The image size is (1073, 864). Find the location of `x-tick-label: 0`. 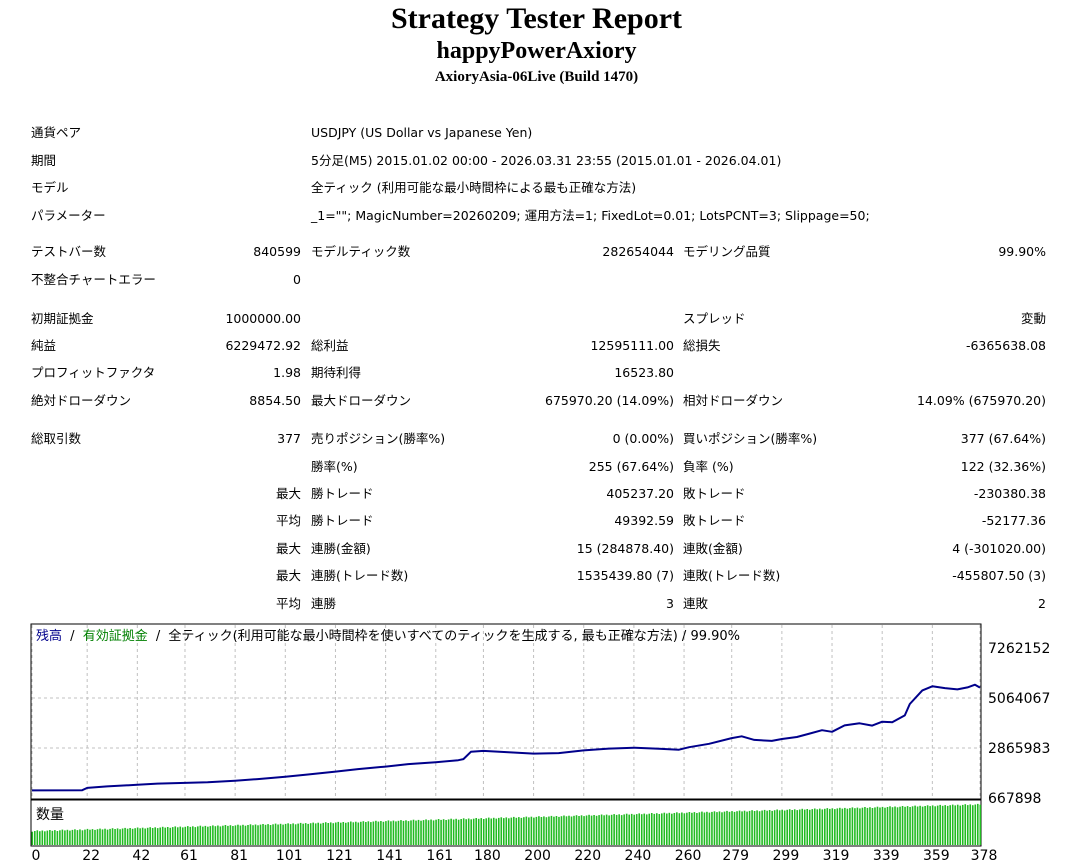

x-tick-label: 0 is located at coordinates (36, 856).